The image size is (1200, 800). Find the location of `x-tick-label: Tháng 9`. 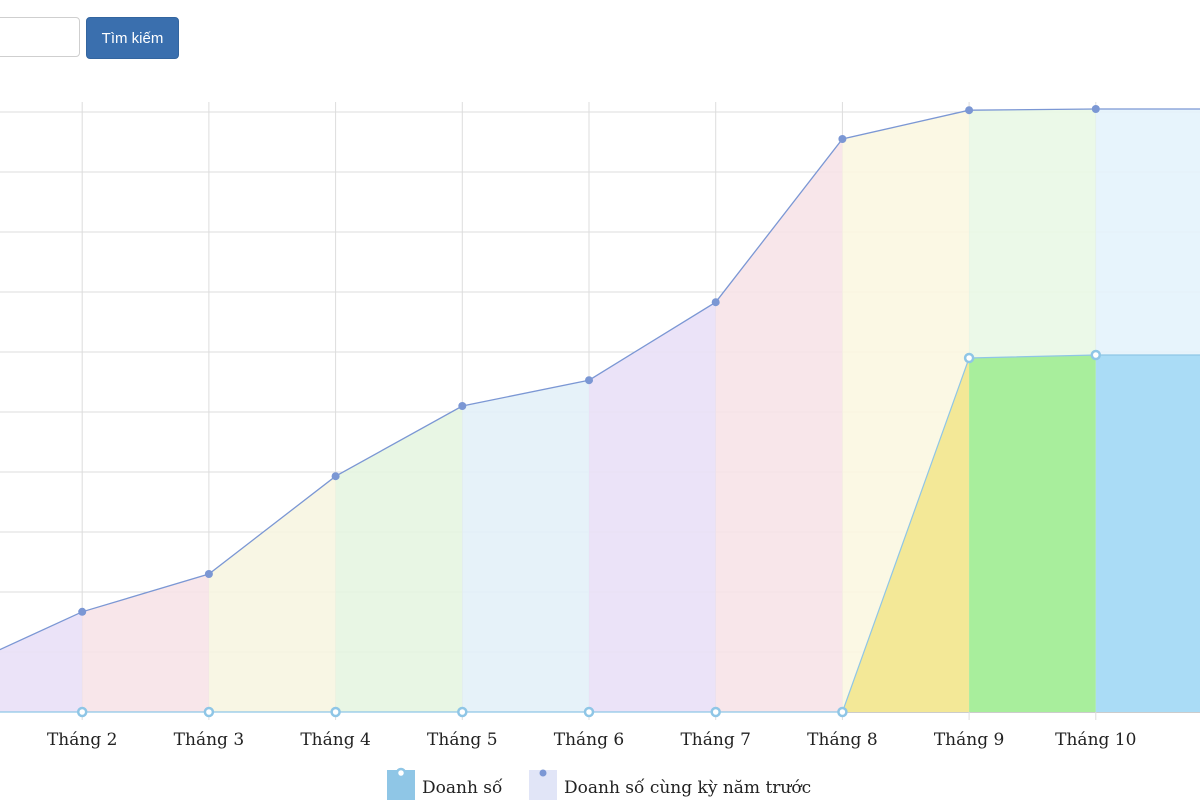

x-tick-label: Tháng 9 is located at coordinates (969, 740).